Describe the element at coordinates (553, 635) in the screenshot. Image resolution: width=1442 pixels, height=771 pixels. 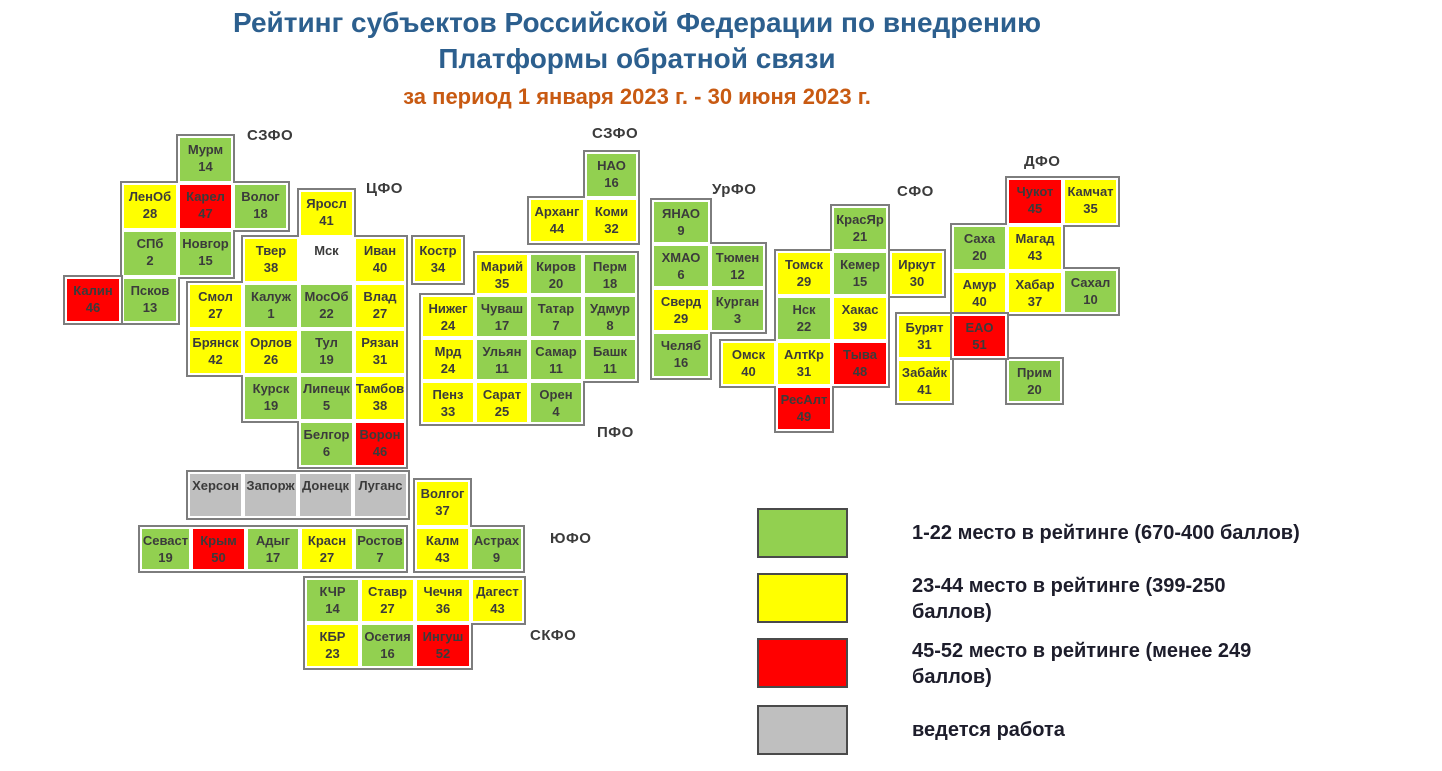
I see `district-label: СКФО` at that location.